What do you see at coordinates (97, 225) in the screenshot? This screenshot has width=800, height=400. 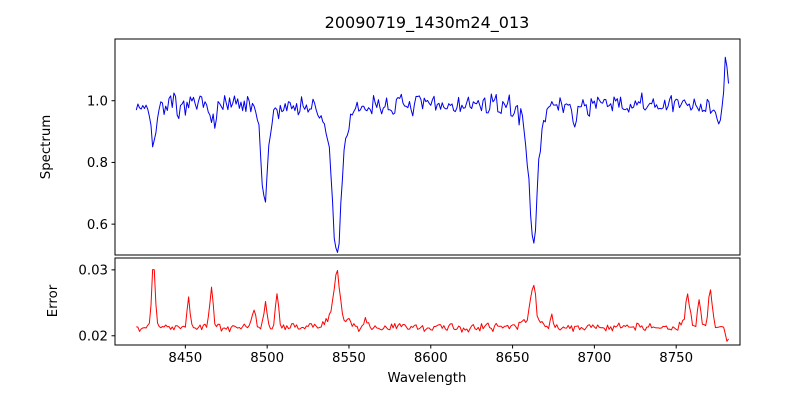 I see `spectrum-ytick-label: 0.6` at bounding box center [97, 225].